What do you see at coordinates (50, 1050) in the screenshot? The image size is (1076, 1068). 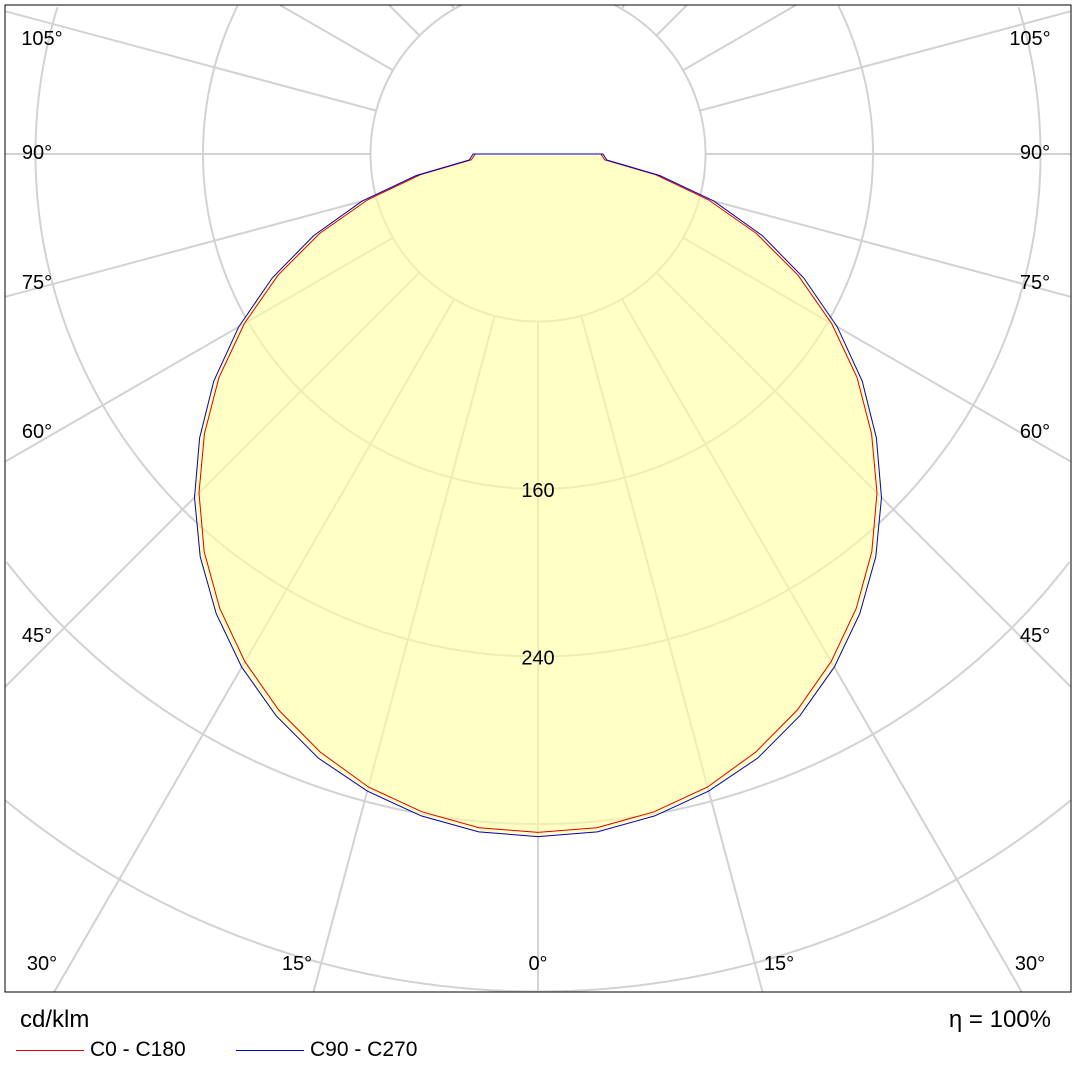 I see `legend-swatch-red` at bounding box center [50, 1050].